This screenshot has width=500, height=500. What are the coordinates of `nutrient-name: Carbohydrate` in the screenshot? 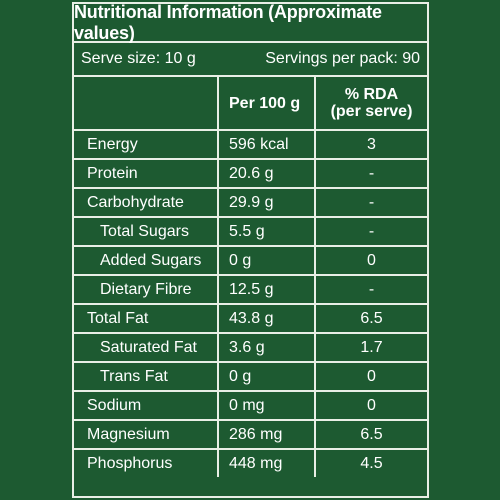 It's located at (146, 202).